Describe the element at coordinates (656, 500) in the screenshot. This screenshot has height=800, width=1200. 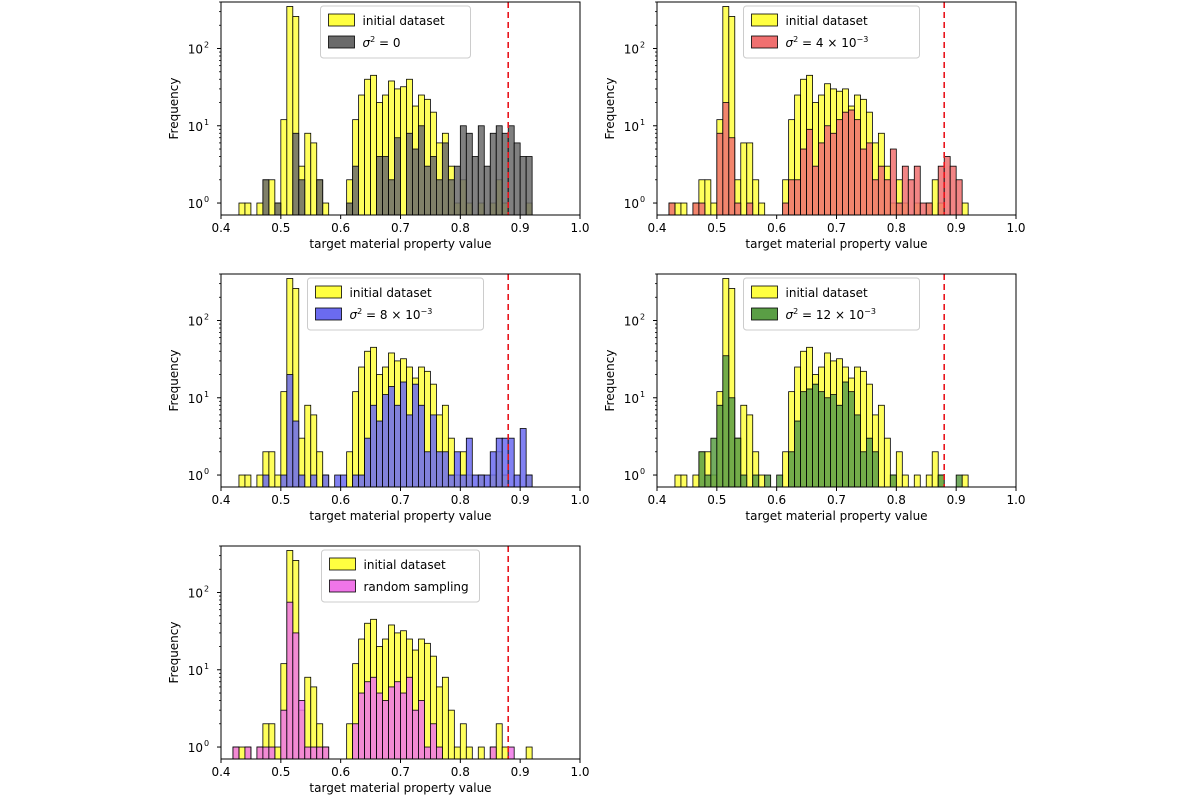
I see `x-tick-label: 0.4` at that location.